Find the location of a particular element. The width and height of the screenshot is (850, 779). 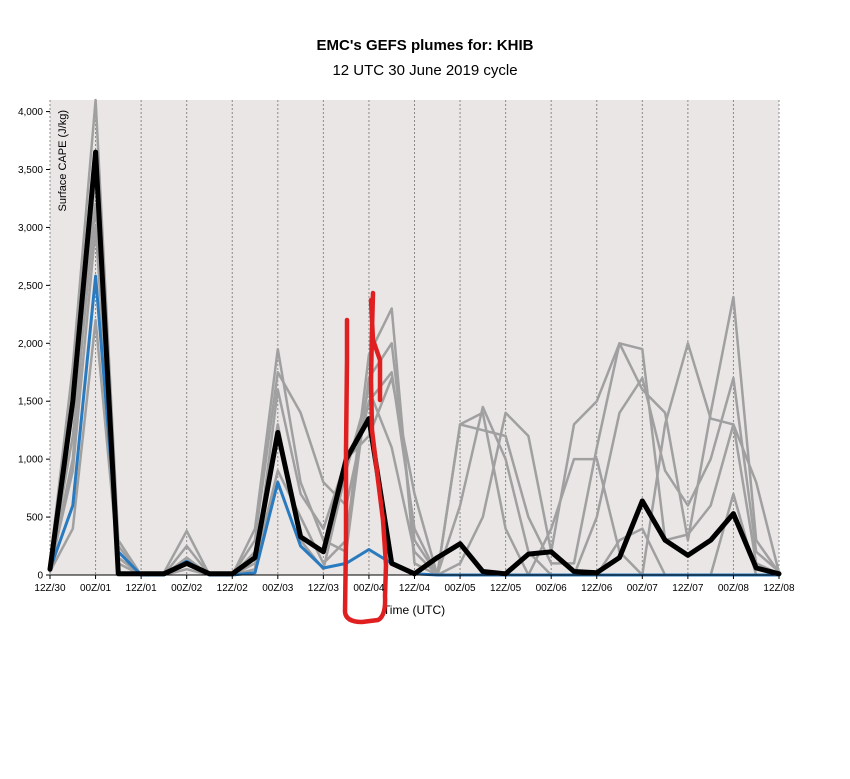

x-tick-label: 12Z/04 is located at coordinates (415, 588).